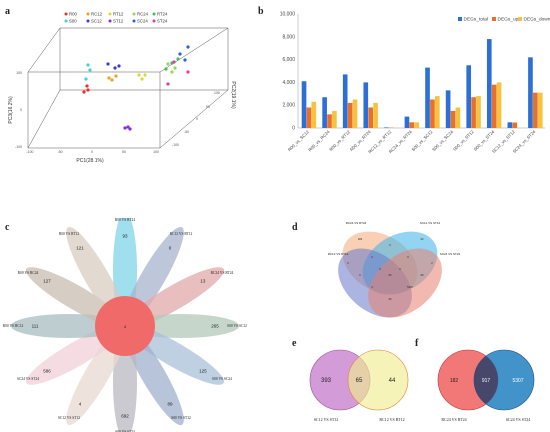  Describe the element at coordinates (417, 343) in the screenshot. I see `panel-f-letter: f` at that location.